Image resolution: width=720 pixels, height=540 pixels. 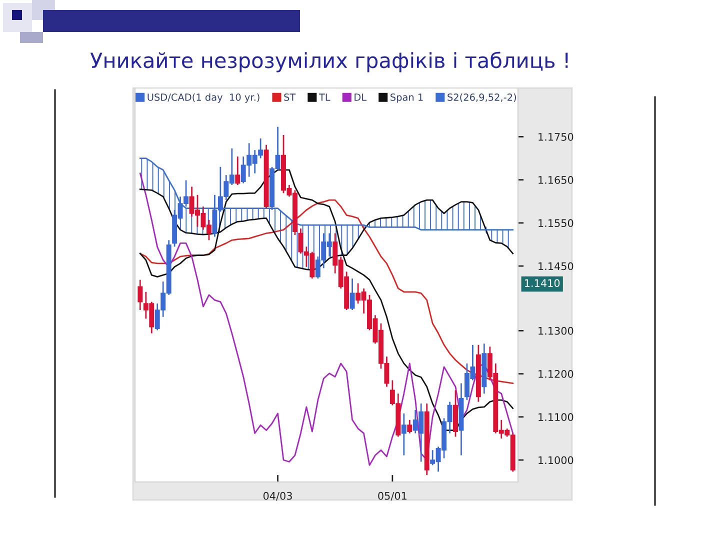 I want to click on y-tick-label: 1.1550, so click(x=556, y=223).